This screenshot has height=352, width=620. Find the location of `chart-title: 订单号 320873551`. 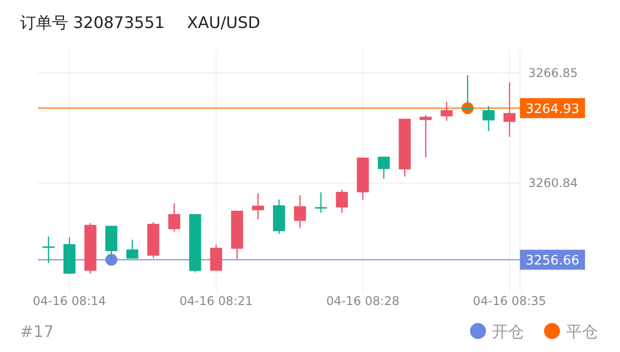

chart-title: 订单号 320873551 is located at coordinates (92, 22).